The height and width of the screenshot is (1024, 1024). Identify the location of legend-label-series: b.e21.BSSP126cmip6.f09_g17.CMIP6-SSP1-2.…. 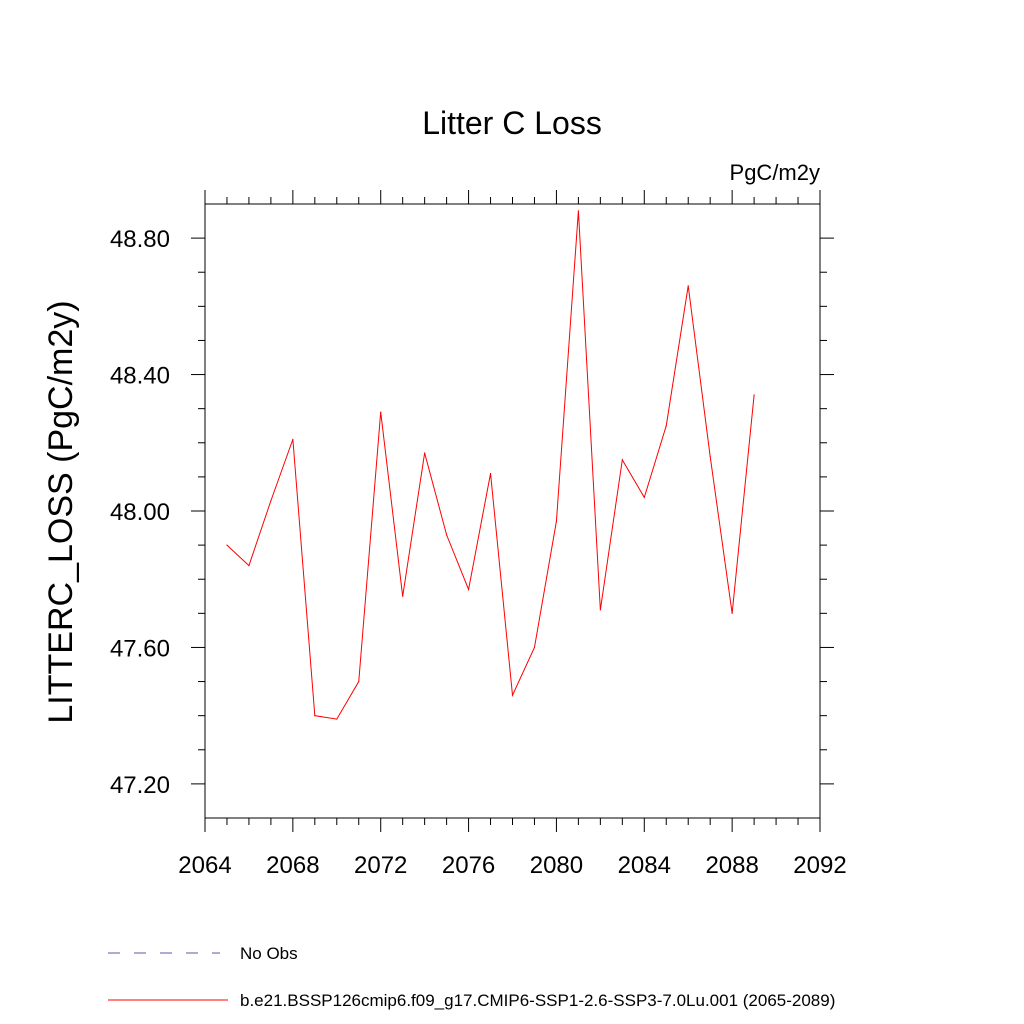
(537, 1000).